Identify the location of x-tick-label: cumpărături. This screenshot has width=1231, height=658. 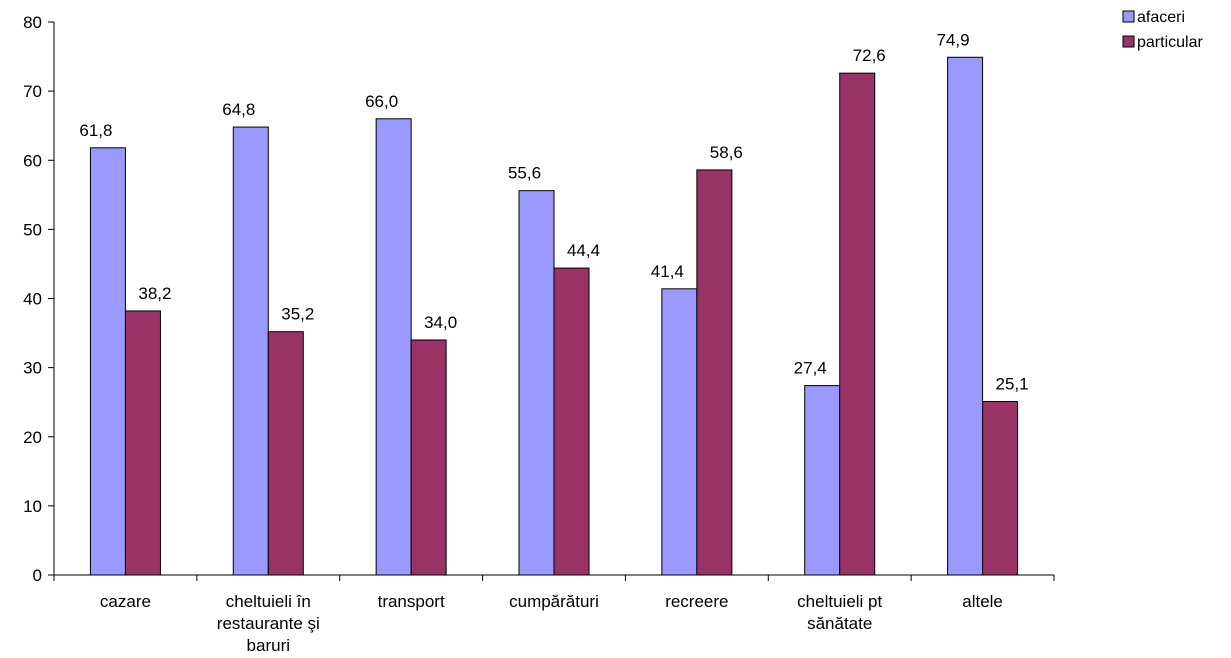
(554, 601).